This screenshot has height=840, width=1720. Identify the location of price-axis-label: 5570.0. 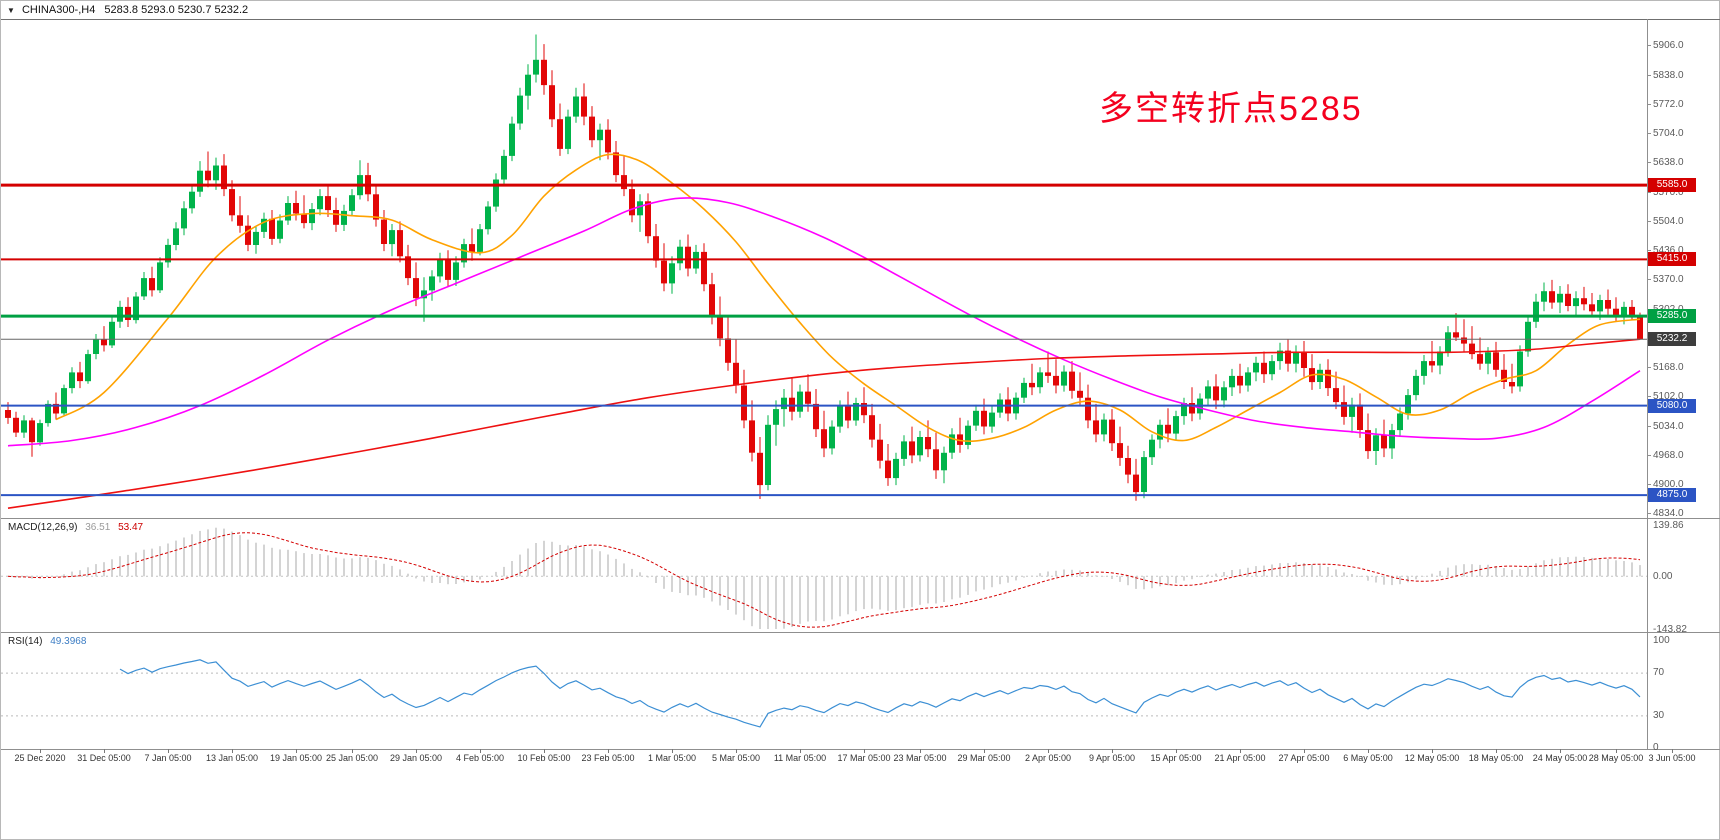
(1668, 192).